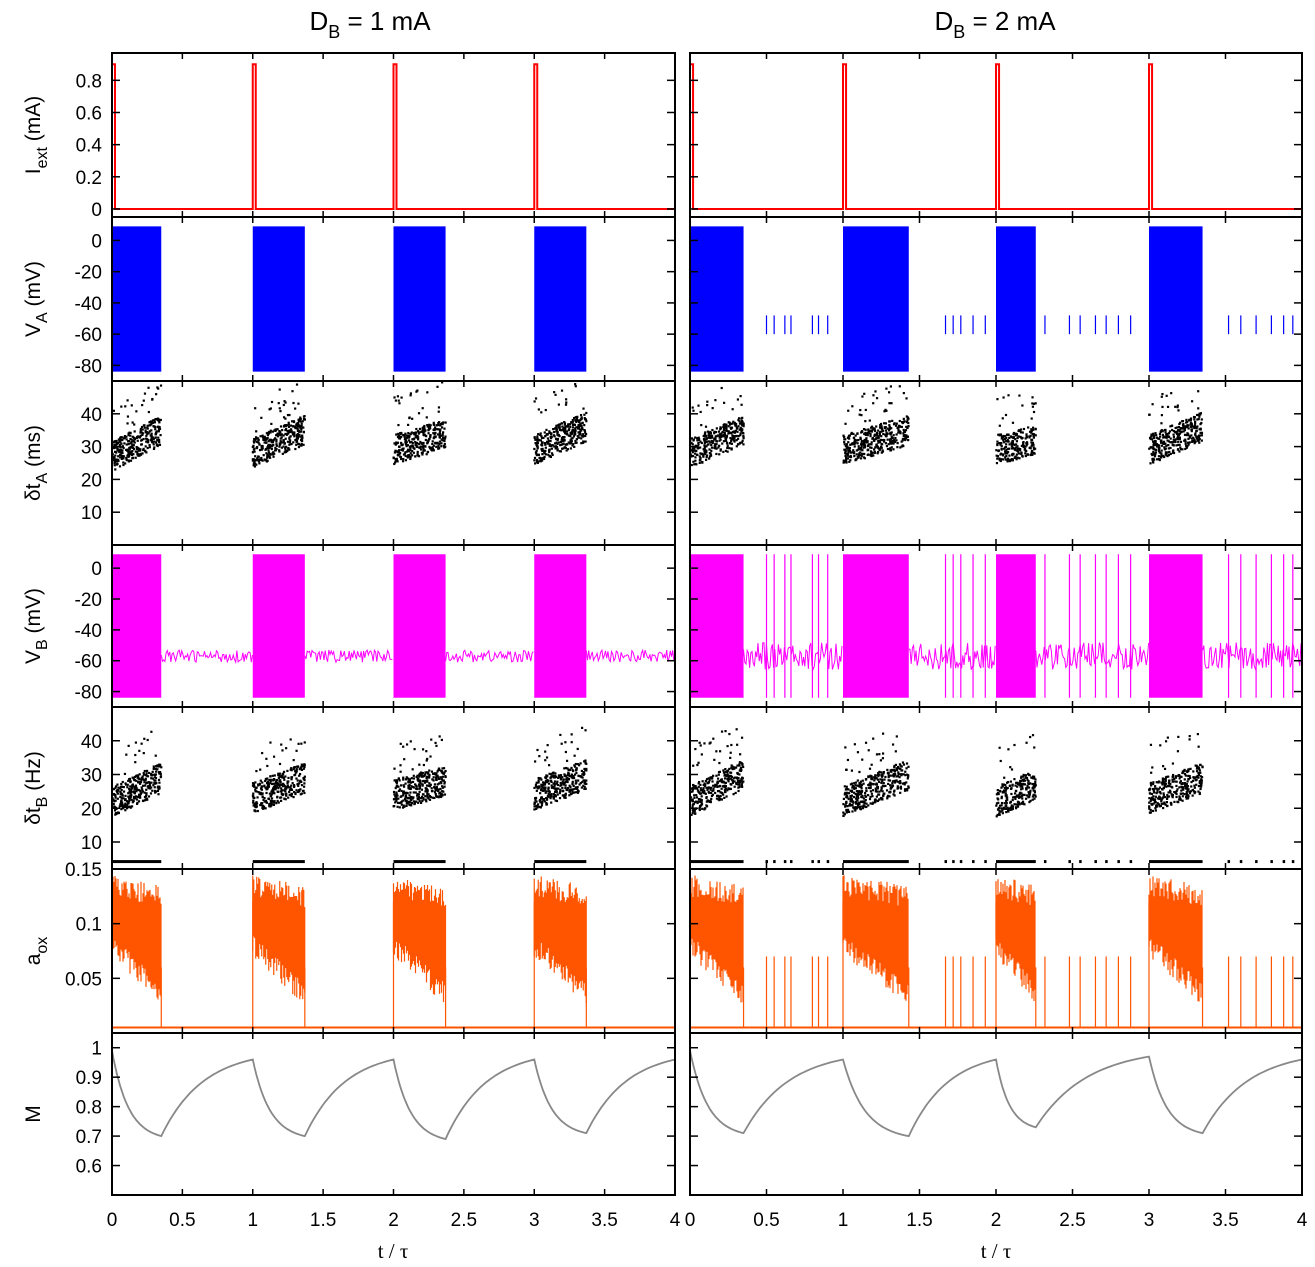 The width and height of the screenshot is (1315, 1267). What do you see at coordinates (1252, 656) in the screenshot?
I see `rest-trace` at bounding box center [1252, 656].